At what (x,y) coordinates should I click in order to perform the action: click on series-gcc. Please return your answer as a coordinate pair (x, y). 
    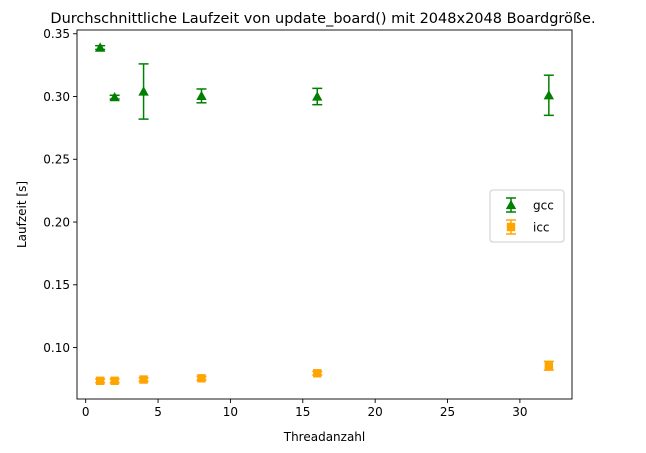
    Looking at the image, I should click on (324, 81).